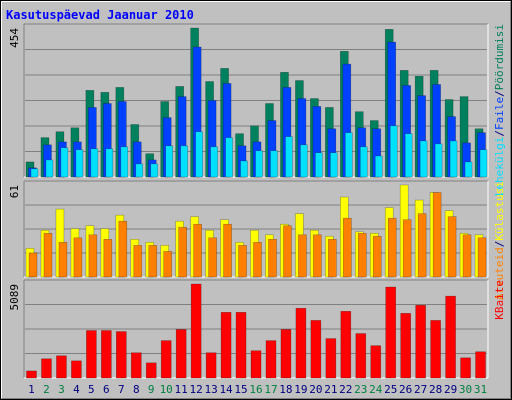 The width and height of the screenshot is (512, 400). Describe the element at coordinates (151, 389) in the screenshot. I see `x-tick-label: 9` at that location.